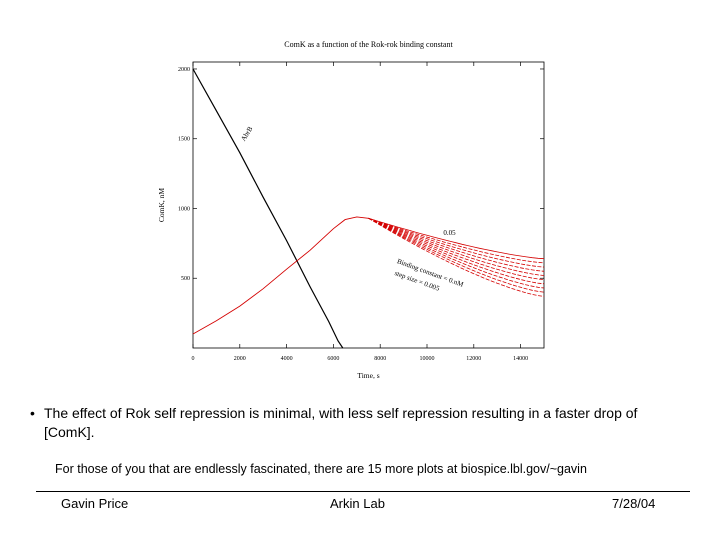 This screenshot has height=540, width=720. Describe the element at coordinates (449, 233) in the screenshot. I see `family-top-label: 0.05` at that location.